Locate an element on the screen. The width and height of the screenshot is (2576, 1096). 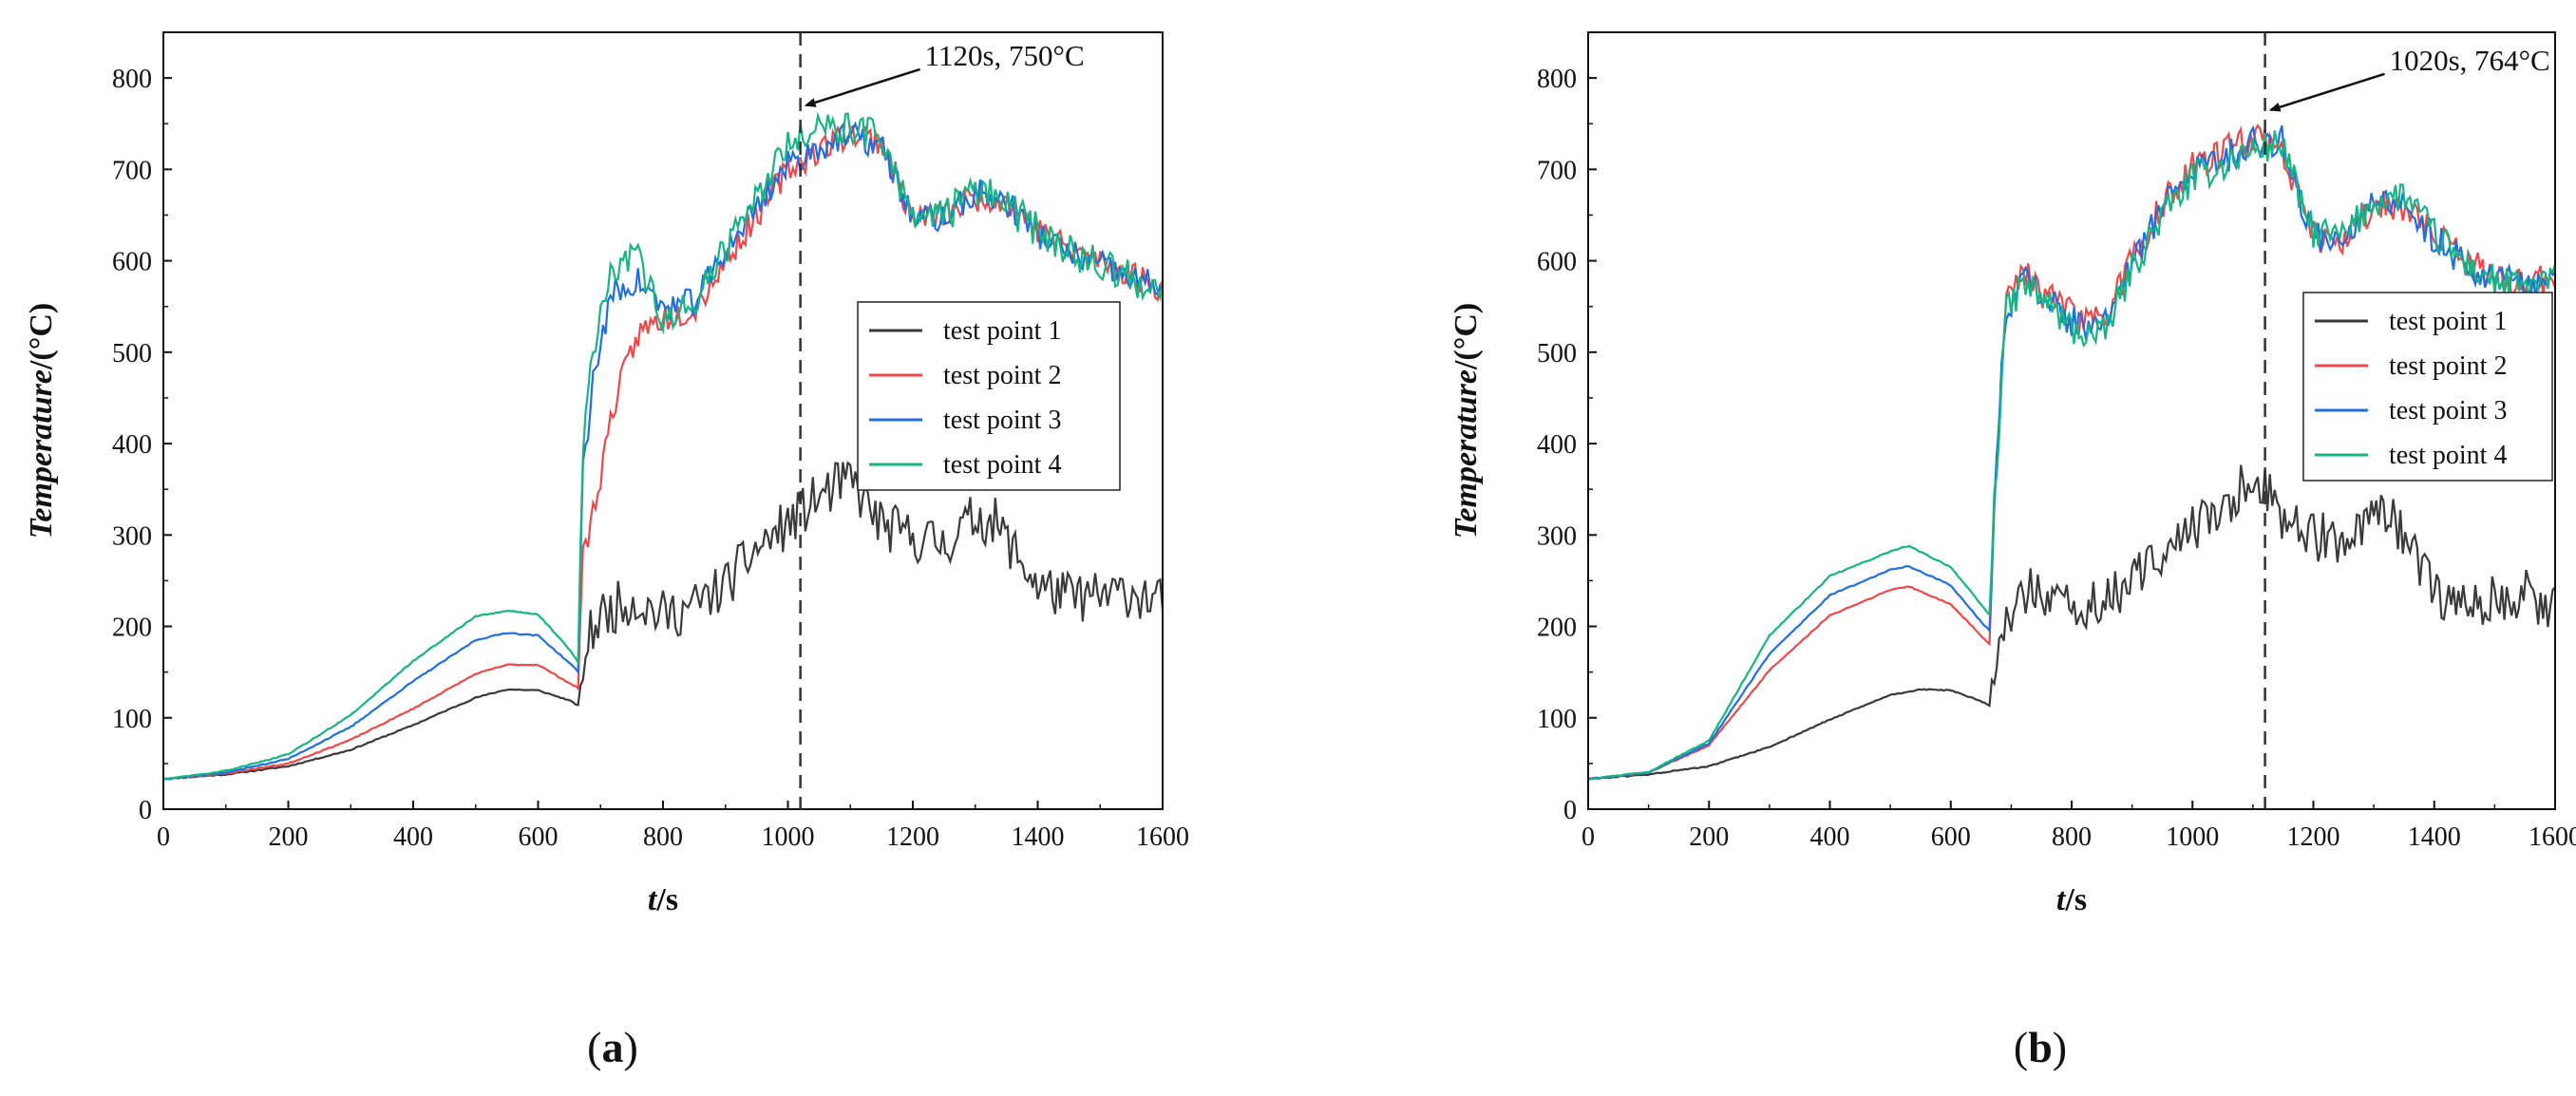
annotation-label: 1020s, 764°C is located at coordinates (2470, 60).